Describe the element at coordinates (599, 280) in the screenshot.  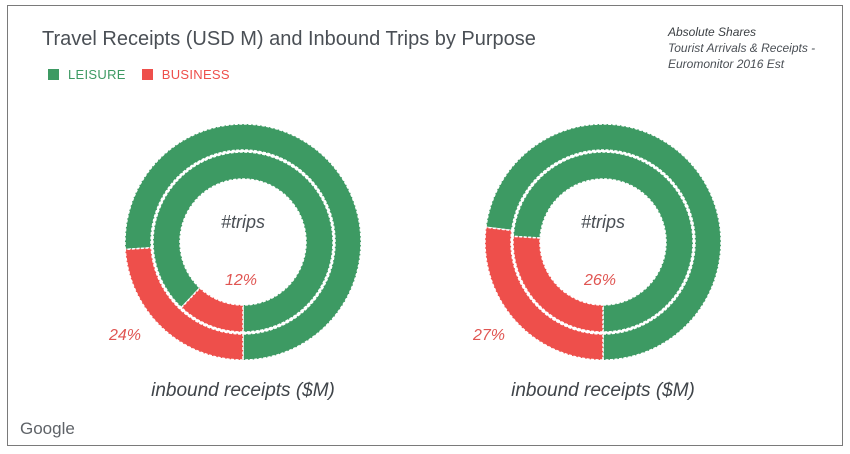
I see `donut-2-inner-pct-label: 26%` at that location.